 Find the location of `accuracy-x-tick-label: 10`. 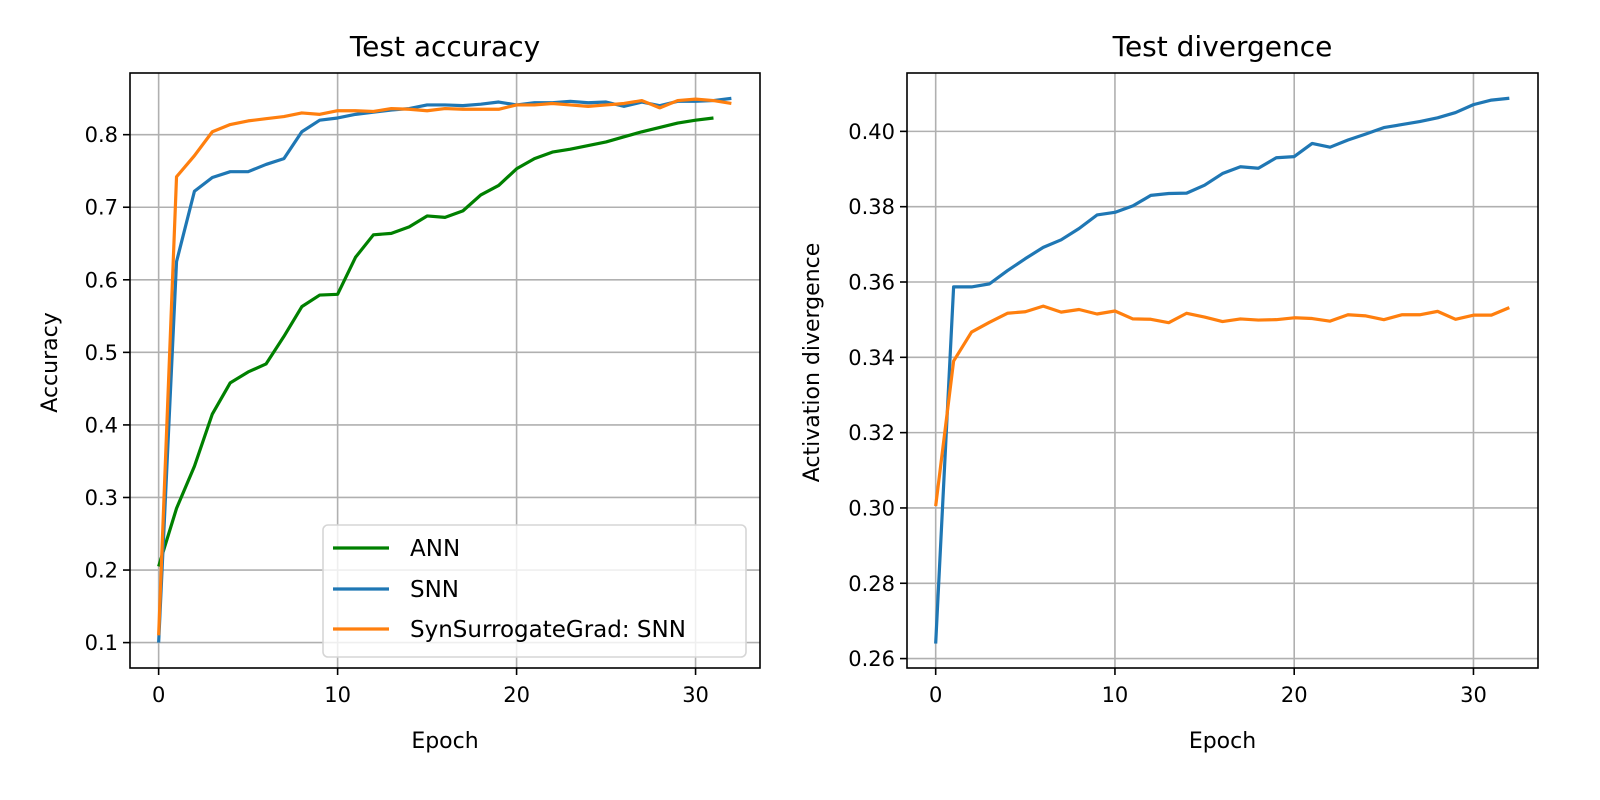

accuracy-x-tick-label: 10 is located at coordinates (337, 695).